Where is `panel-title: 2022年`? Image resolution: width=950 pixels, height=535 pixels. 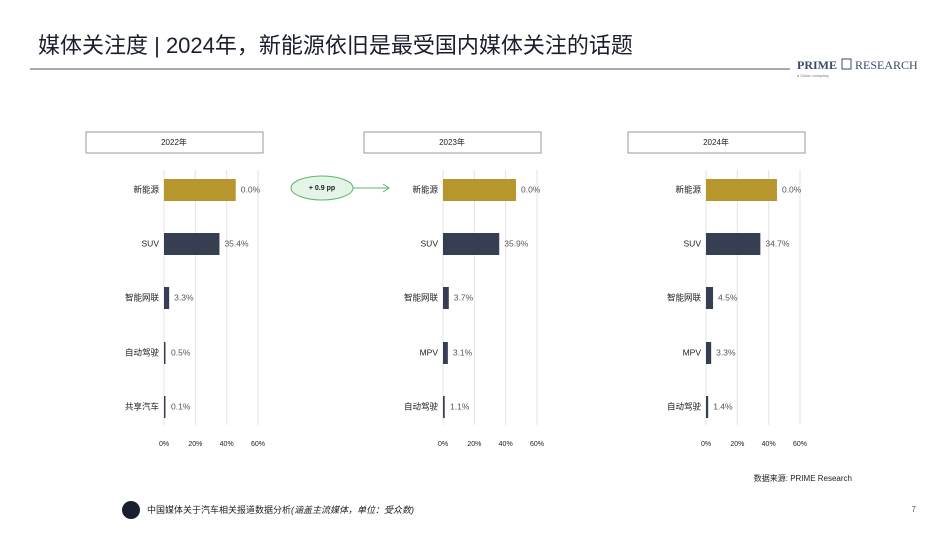
panel-title: 2022年 is located at coordinates (174, 142).